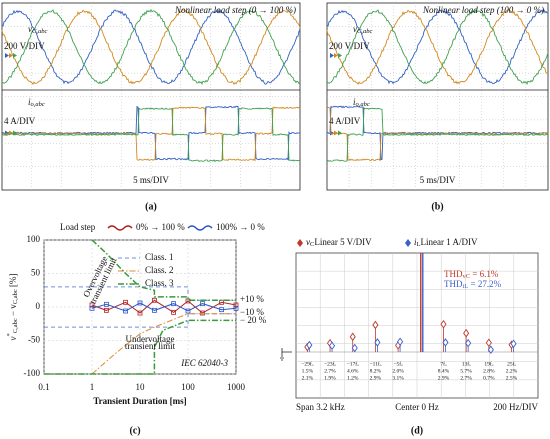 The width and height of the screenshot is (550, 439). I want to click on y-axis-label-part: v, so click(13, 339).